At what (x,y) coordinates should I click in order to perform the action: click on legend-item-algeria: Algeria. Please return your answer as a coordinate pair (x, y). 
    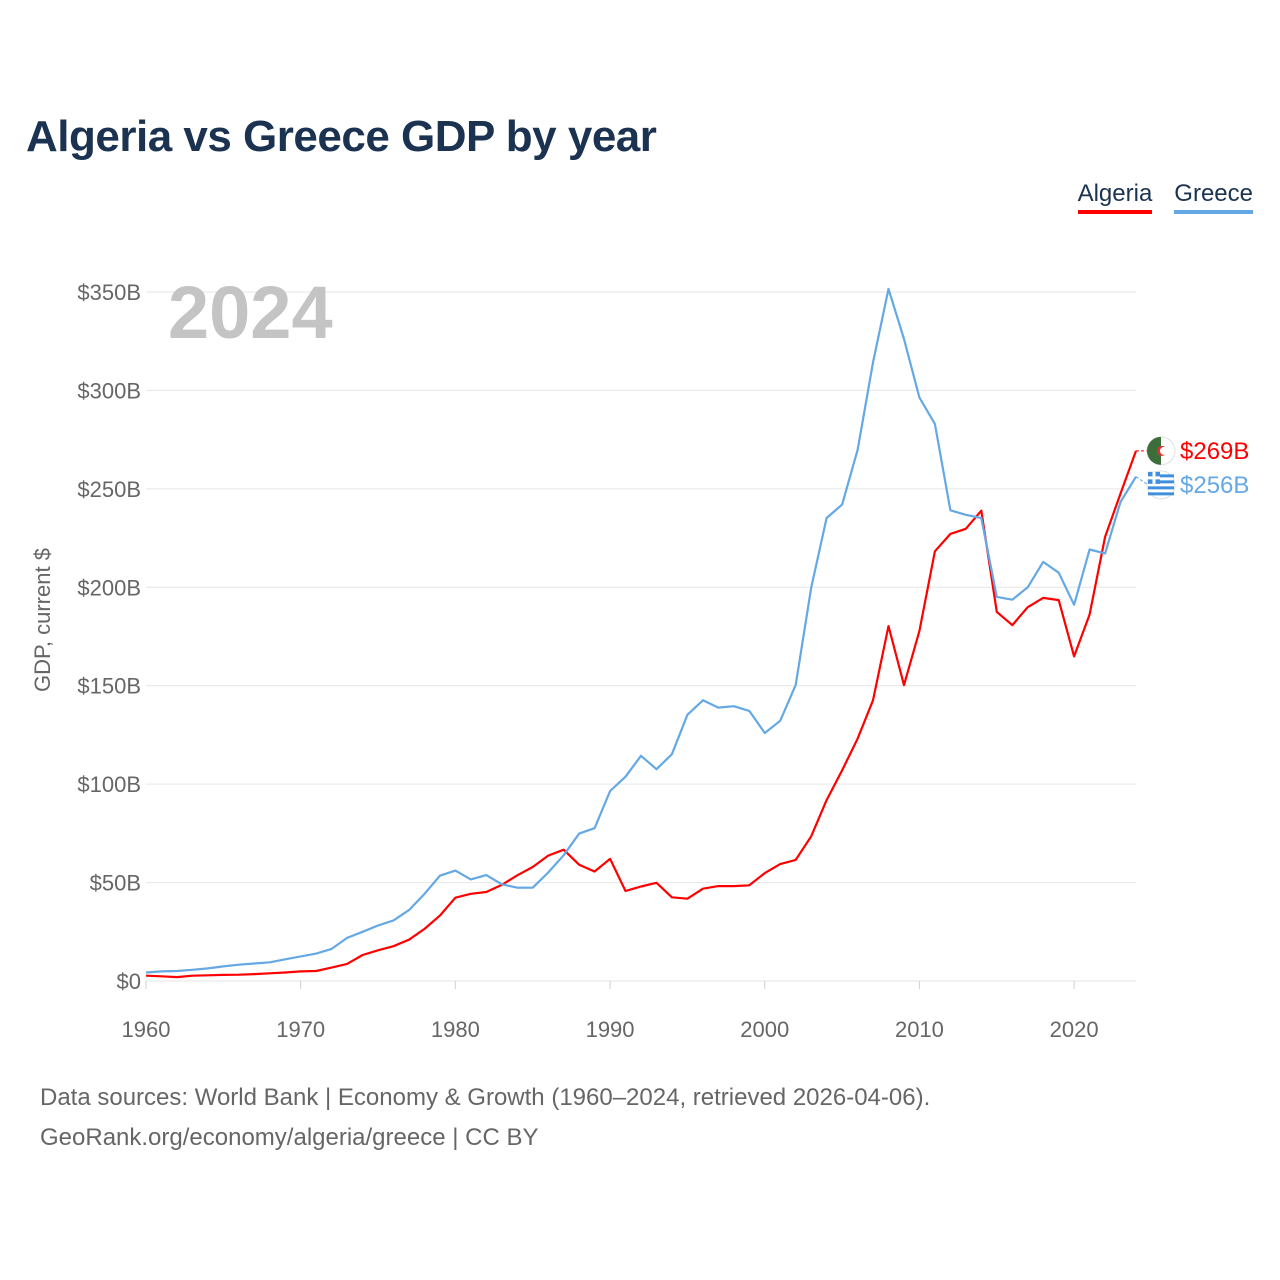
    Looking at the image, I should click on (1115, 197).